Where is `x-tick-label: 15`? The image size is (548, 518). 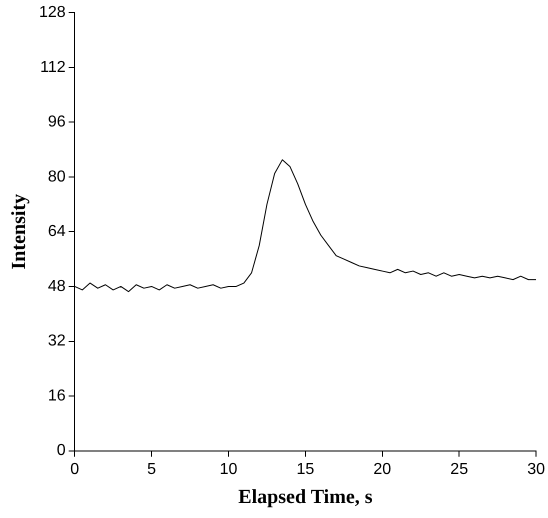 x-tick-label: 15 is located at coordinates (305, 469).